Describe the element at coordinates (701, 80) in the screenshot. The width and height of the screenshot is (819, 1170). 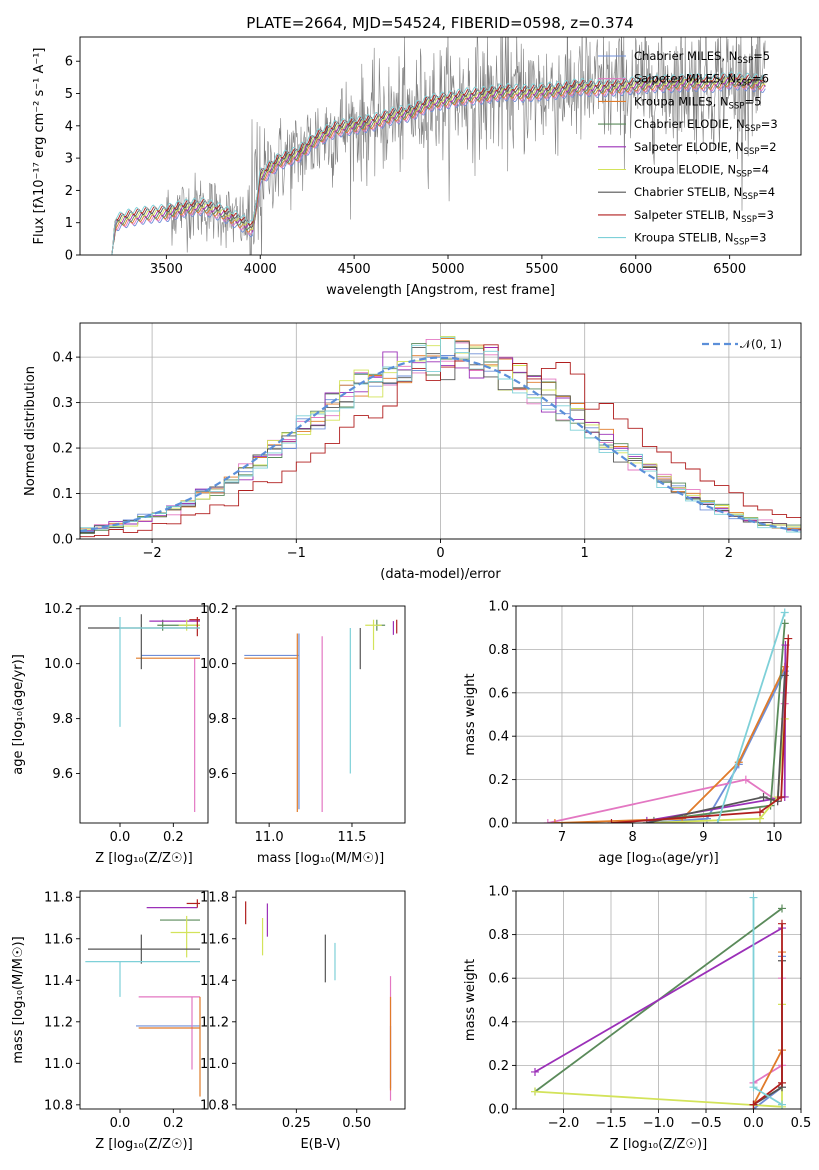
I see `legend-label: Salpeter MILES, NSSP=6` at that location.